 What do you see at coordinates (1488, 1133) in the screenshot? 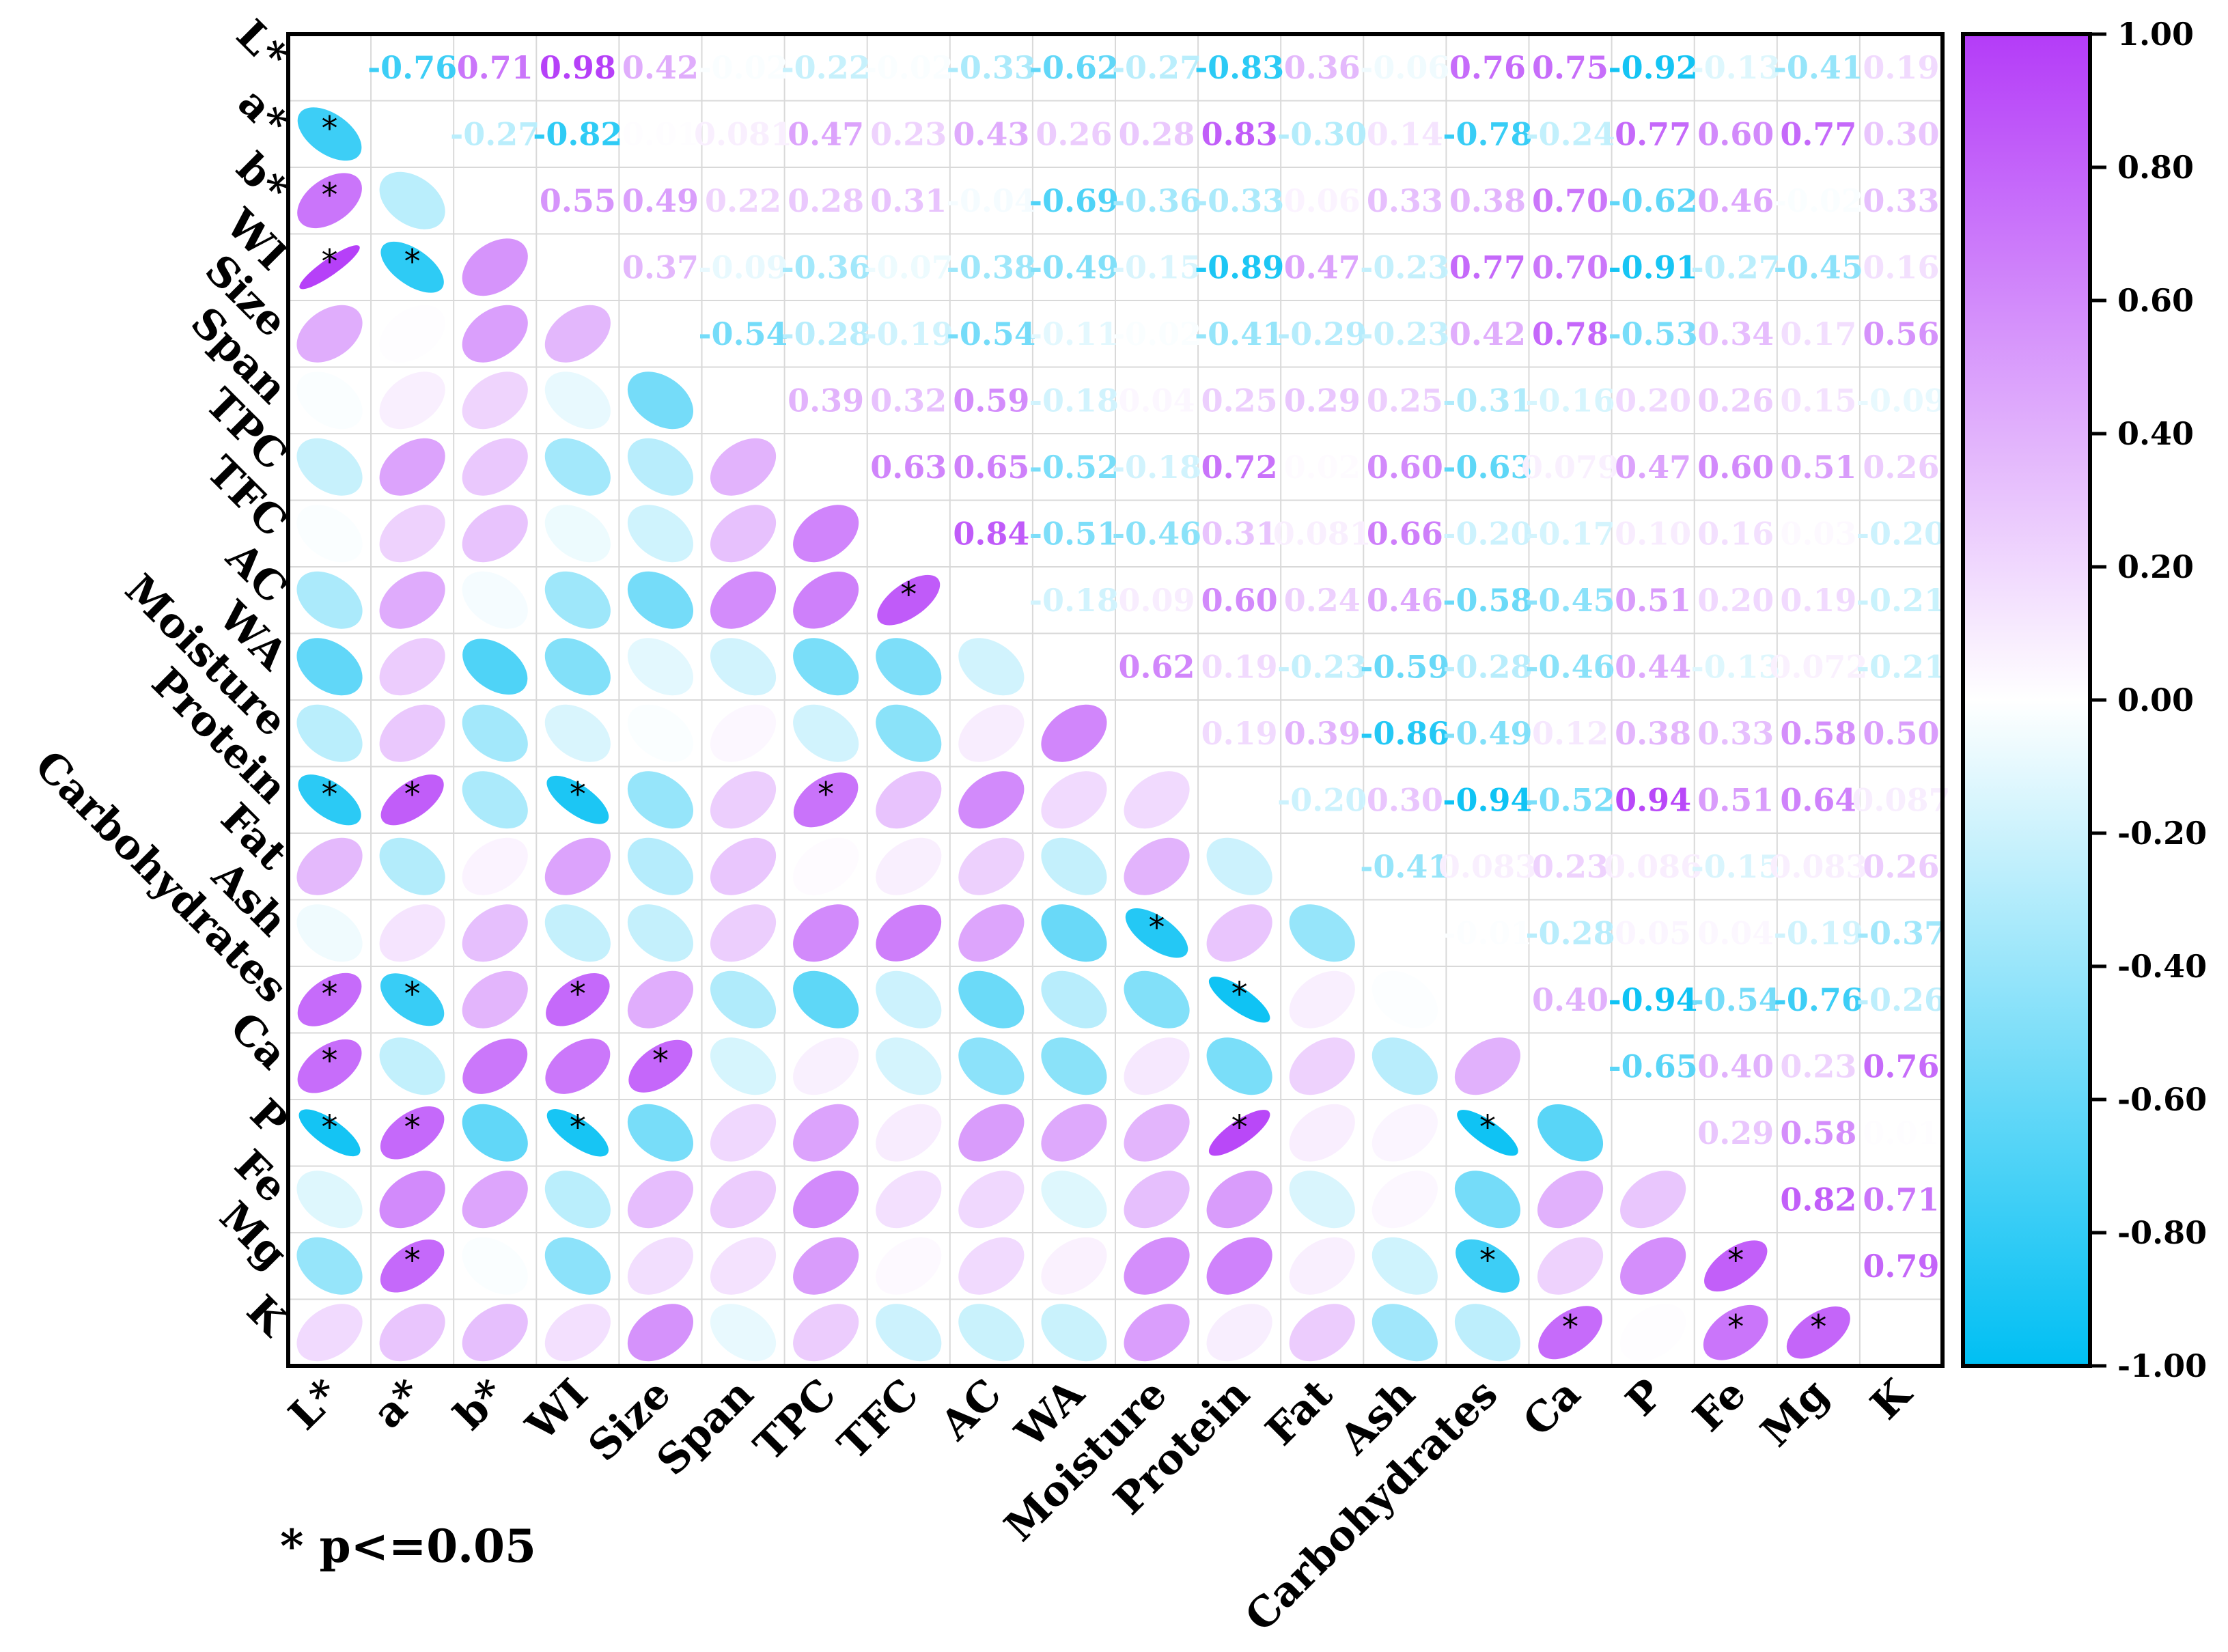
I see `corr-ellipse-p-carbohydrates` at bounding box center [1488, 1133].